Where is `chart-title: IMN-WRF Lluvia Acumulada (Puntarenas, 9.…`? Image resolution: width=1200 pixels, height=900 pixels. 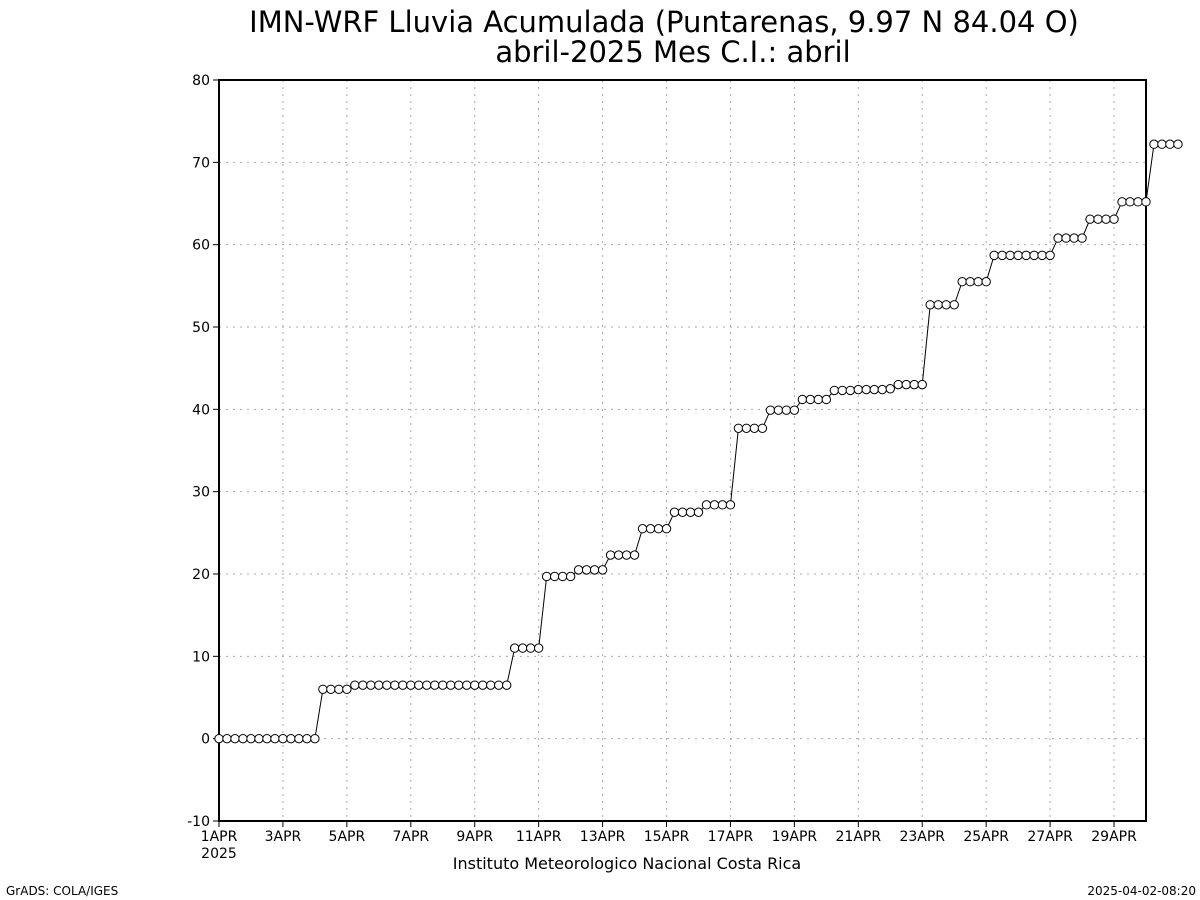
chart-title: IMN-WRF Lluvia Acumulada (Puntarenas, 9.… is located at coordinates (664, 22).